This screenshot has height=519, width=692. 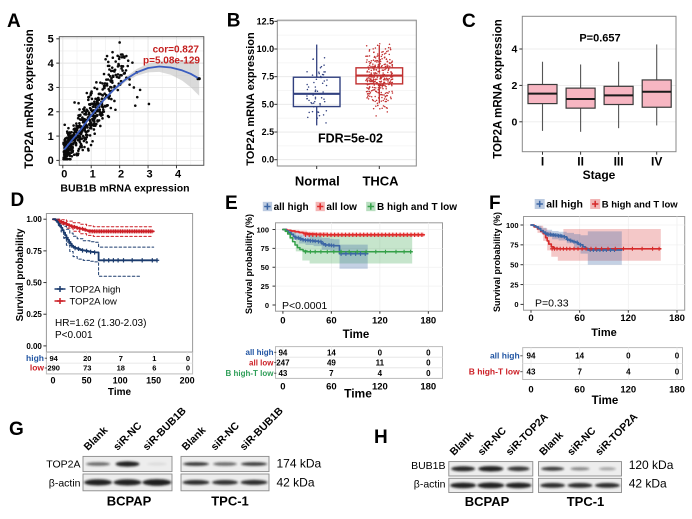 I want to click on svg-text: 0.50, so click(x=34, y=283).